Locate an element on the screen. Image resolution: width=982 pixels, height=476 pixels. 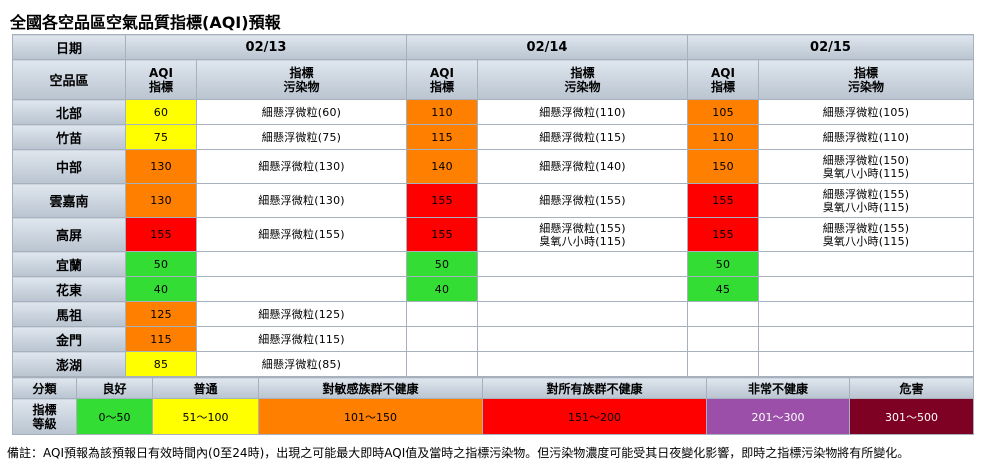
region-name: 中部 is located at coordinates (69, 166).